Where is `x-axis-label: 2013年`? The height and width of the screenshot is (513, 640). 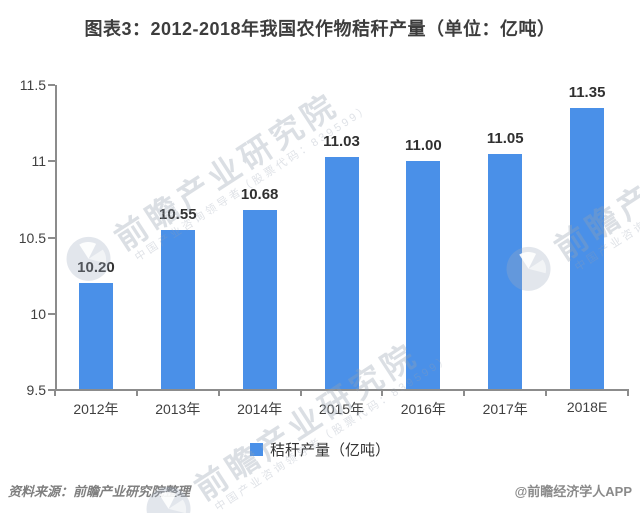
x-axis-label: 2013年 is located at coordinates (178, 409).